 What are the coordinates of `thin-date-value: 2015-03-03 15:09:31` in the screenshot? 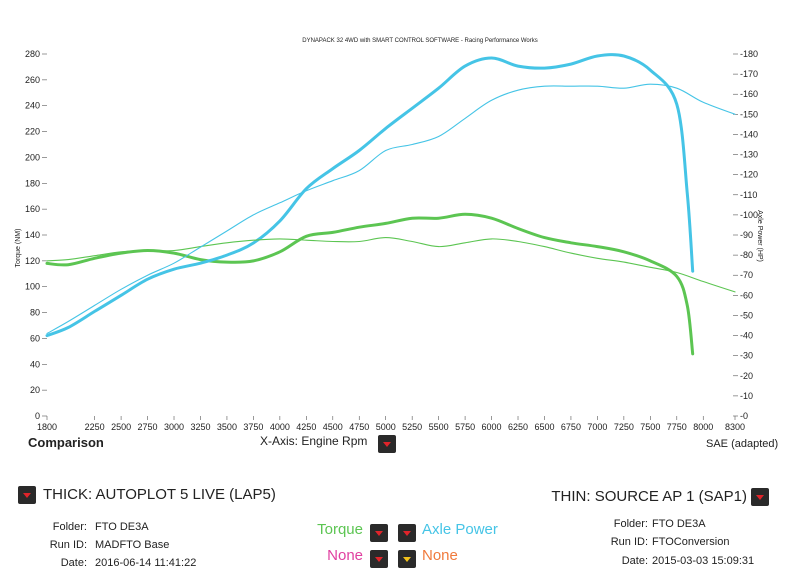 It's located at (703, 561).